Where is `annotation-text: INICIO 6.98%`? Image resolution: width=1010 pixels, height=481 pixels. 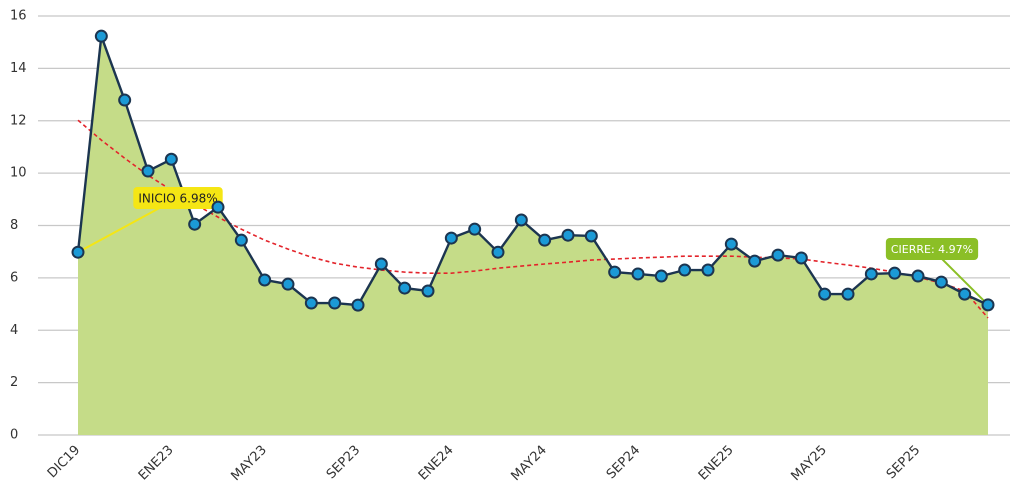
annotation-text: INICIO 6.98% is located at coordinates (177, 199).